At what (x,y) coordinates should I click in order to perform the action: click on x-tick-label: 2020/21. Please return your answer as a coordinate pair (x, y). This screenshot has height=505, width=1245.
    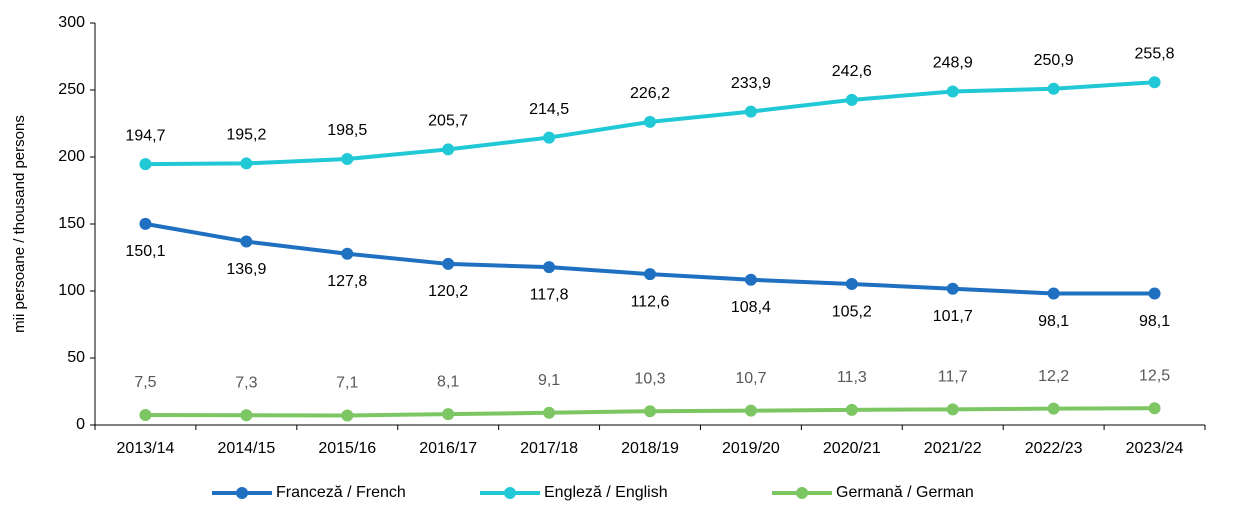
    Looking at the image, I should click on (852, 448).